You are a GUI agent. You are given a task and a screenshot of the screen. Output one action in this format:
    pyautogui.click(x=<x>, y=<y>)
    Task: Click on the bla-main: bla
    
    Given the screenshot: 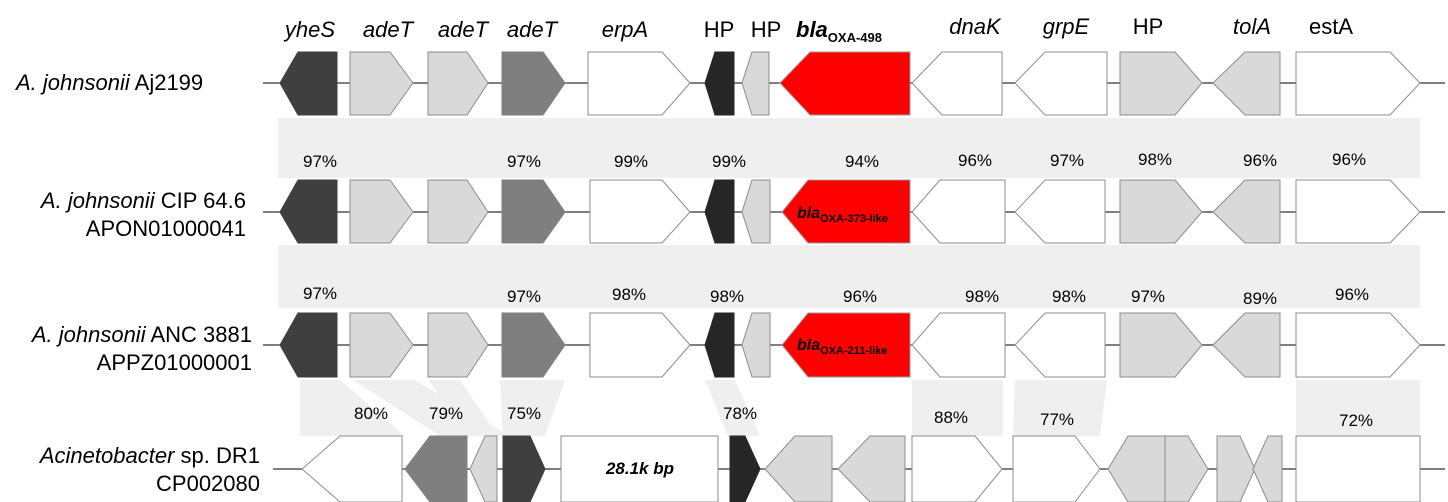 What is the action you would take?
    pyautogui.click(x=812, y=29)
    